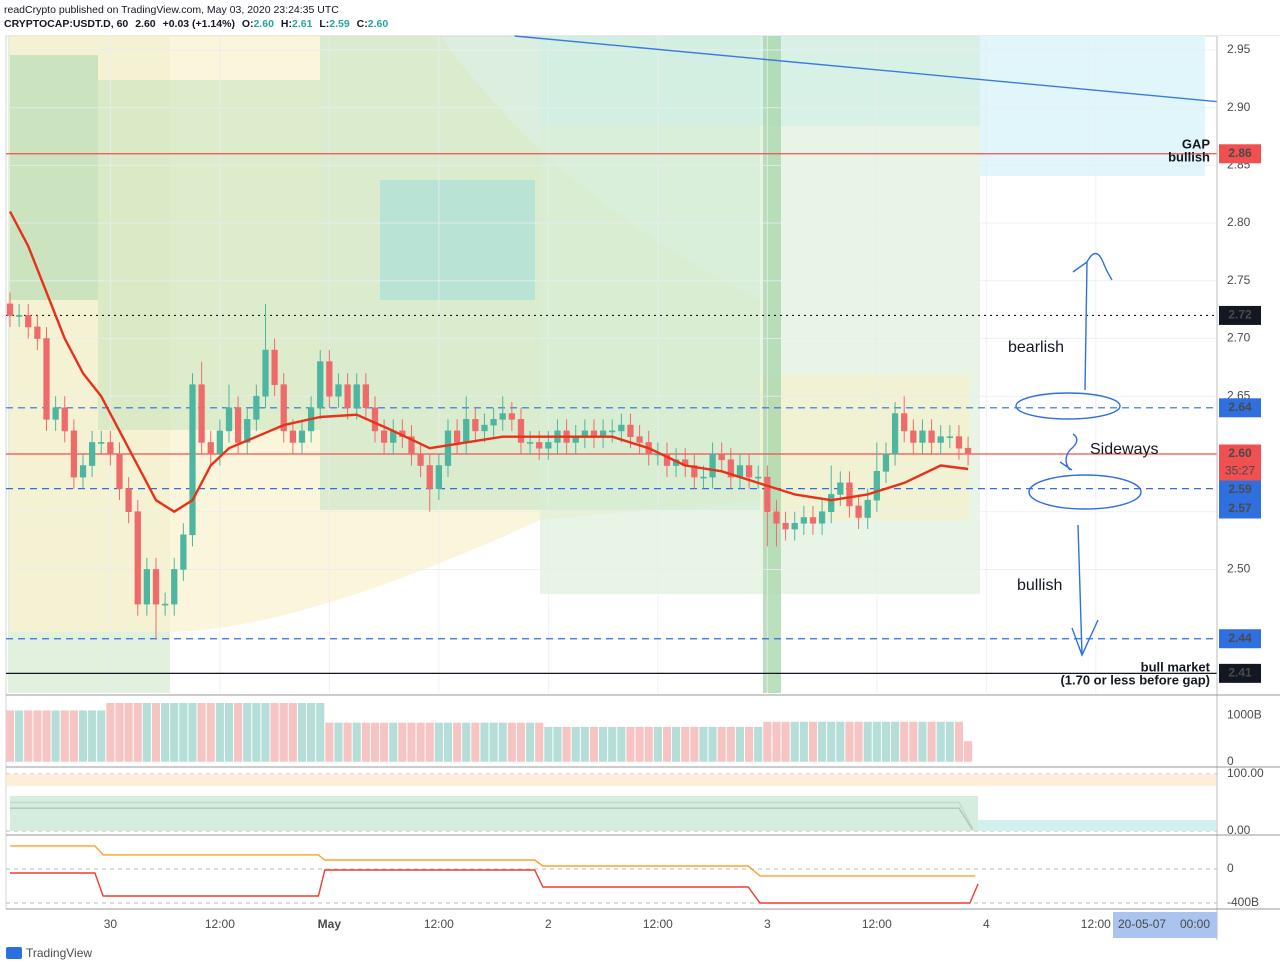 This screenshot has width=1280, height=969. What do you see at coordinates (658, 924) in the screenshot?
I see `x-tick-label: 12:00` at bounding box center [658, 924].